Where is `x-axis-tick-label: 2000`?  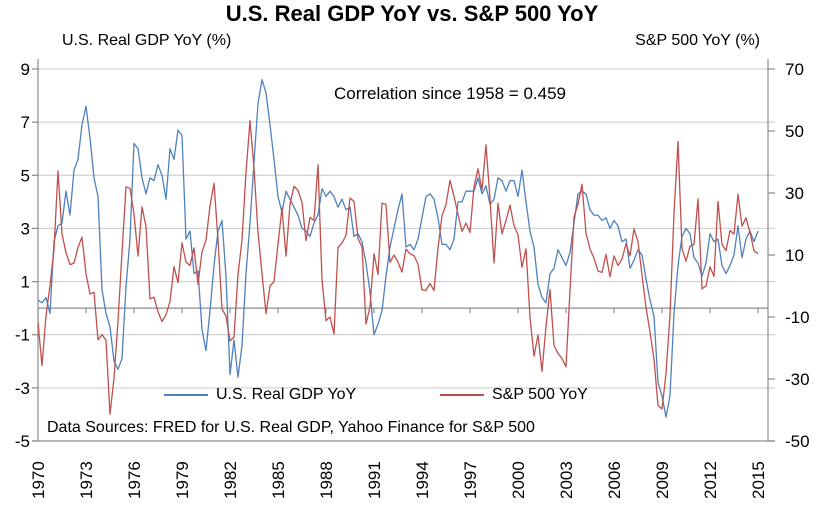 x-axis-tick-label: 2000 is located at coordinates (518, 480).